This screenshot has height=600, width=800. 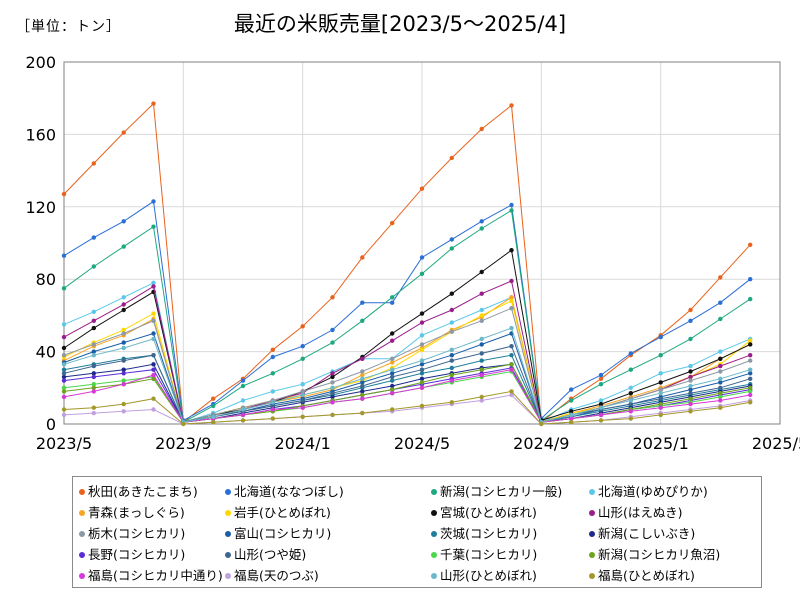 I want to click on legend-label: 新潟(こしいぶき), so click(x=647, y=533).